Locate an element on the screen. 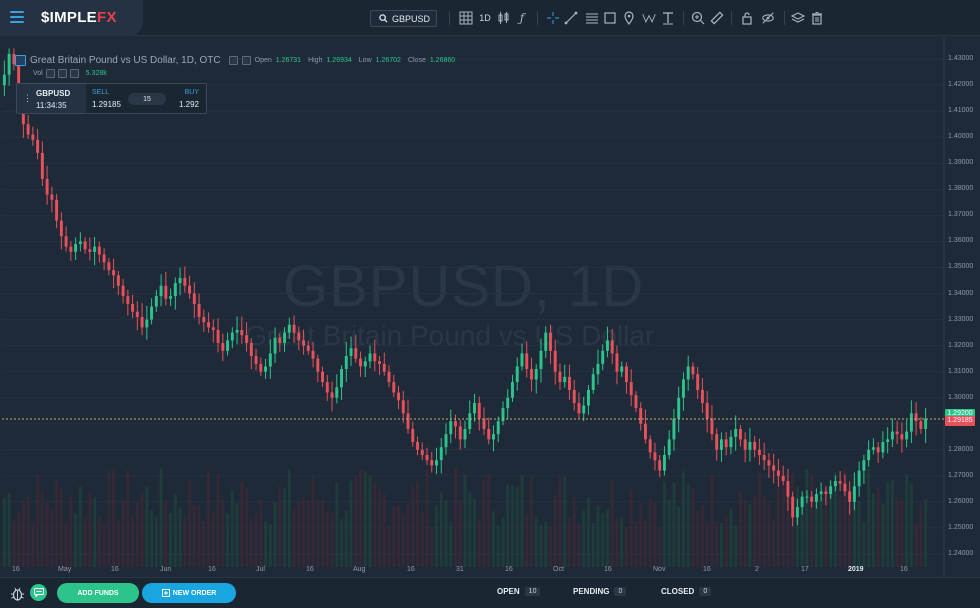 The image size is (980, 608). lock-icon is located at coordinates (747, 18).